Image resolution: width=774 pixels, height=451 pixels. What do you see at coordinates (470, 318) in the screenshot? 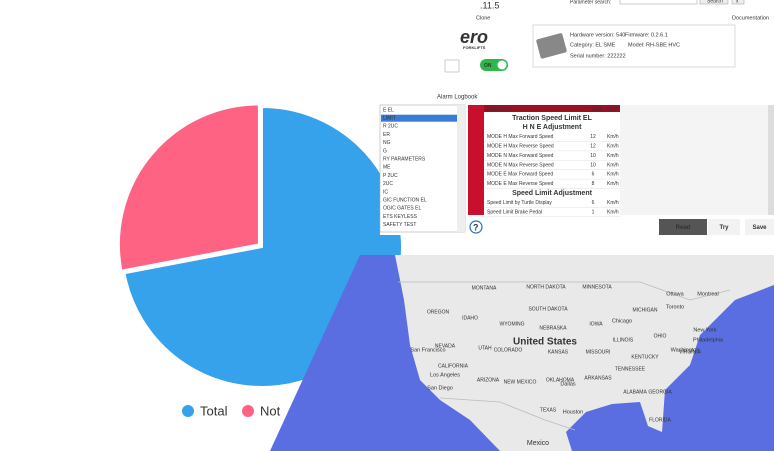
I see `map-label: IDAHO` at bounding box center [470, 318].